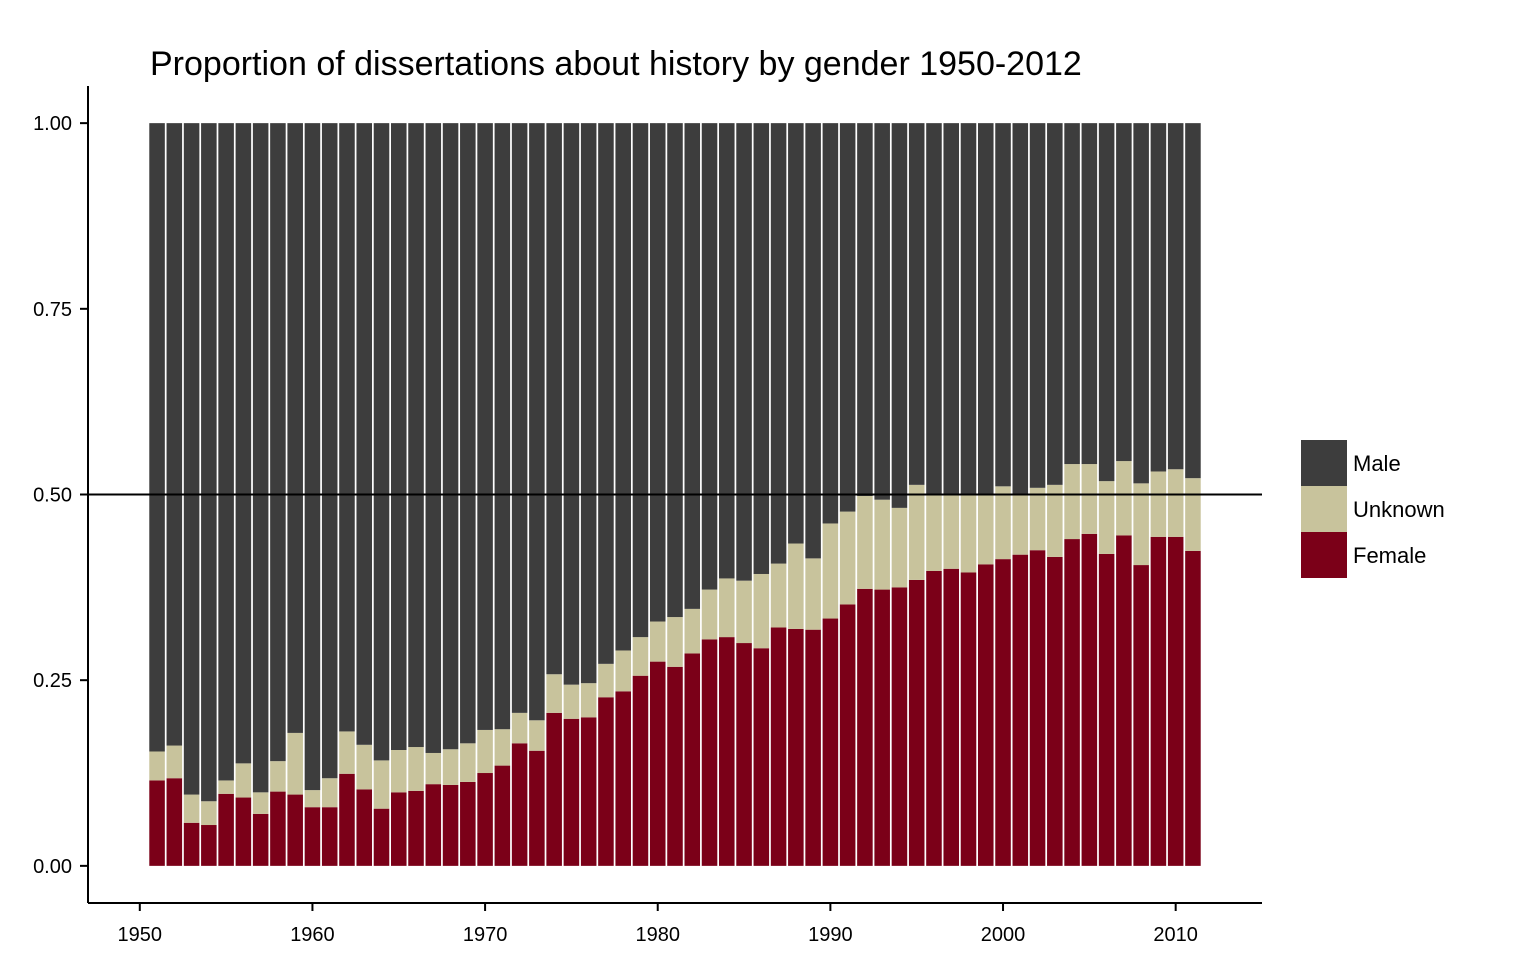  Describe the element at coordinates (761, 348) in the screenshot. I see `bar-male-1986` at that location.